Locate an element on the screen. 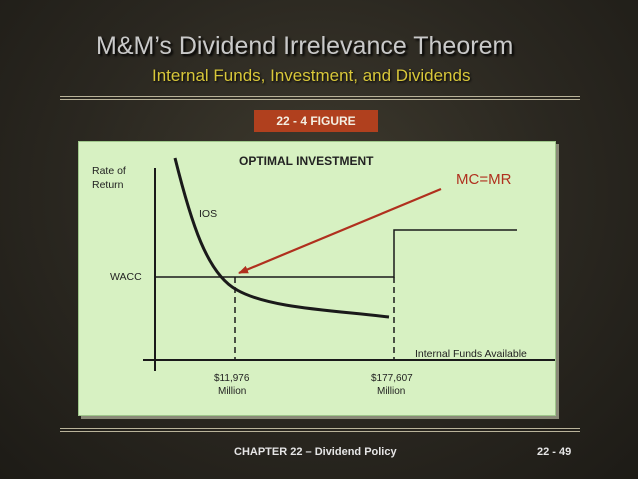 The width and height of the screenshot is (638, 479). y-axis-label-line1: Rate of is located at coordinates (109, 171).